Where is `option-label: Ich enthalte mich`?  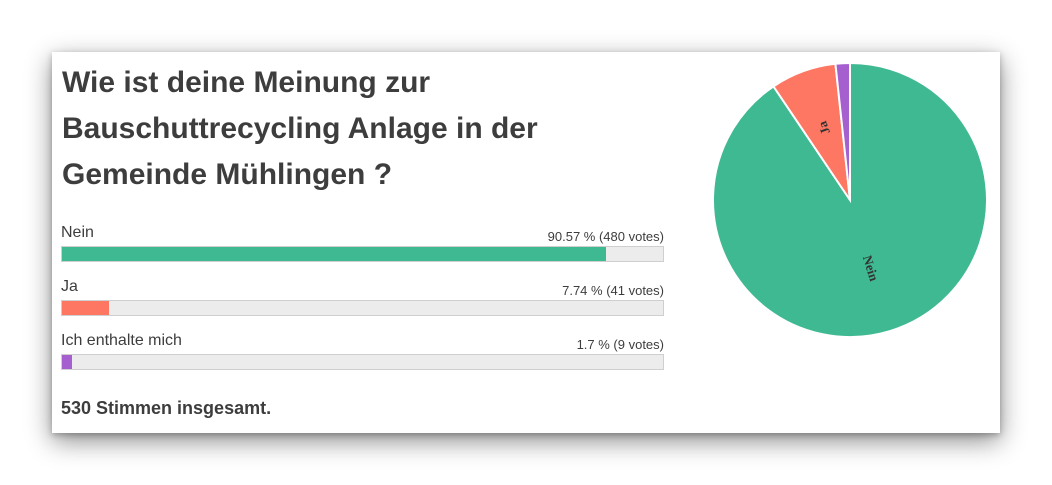
option-label: Ich enthalte mich is located at coordinates (121, 340).